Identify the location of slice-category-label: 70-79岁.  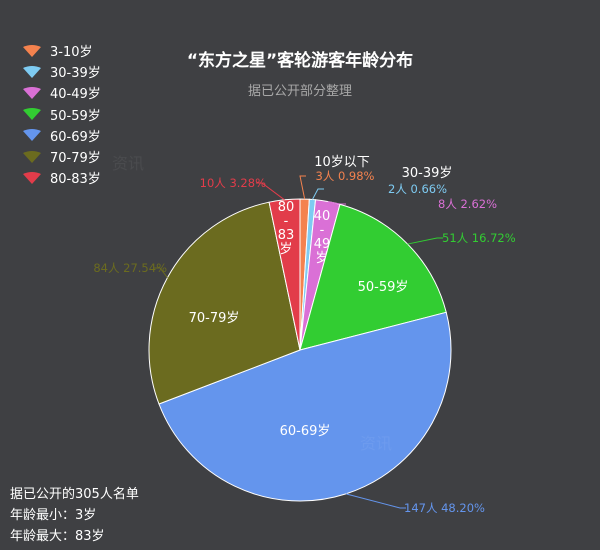
(214, 318).